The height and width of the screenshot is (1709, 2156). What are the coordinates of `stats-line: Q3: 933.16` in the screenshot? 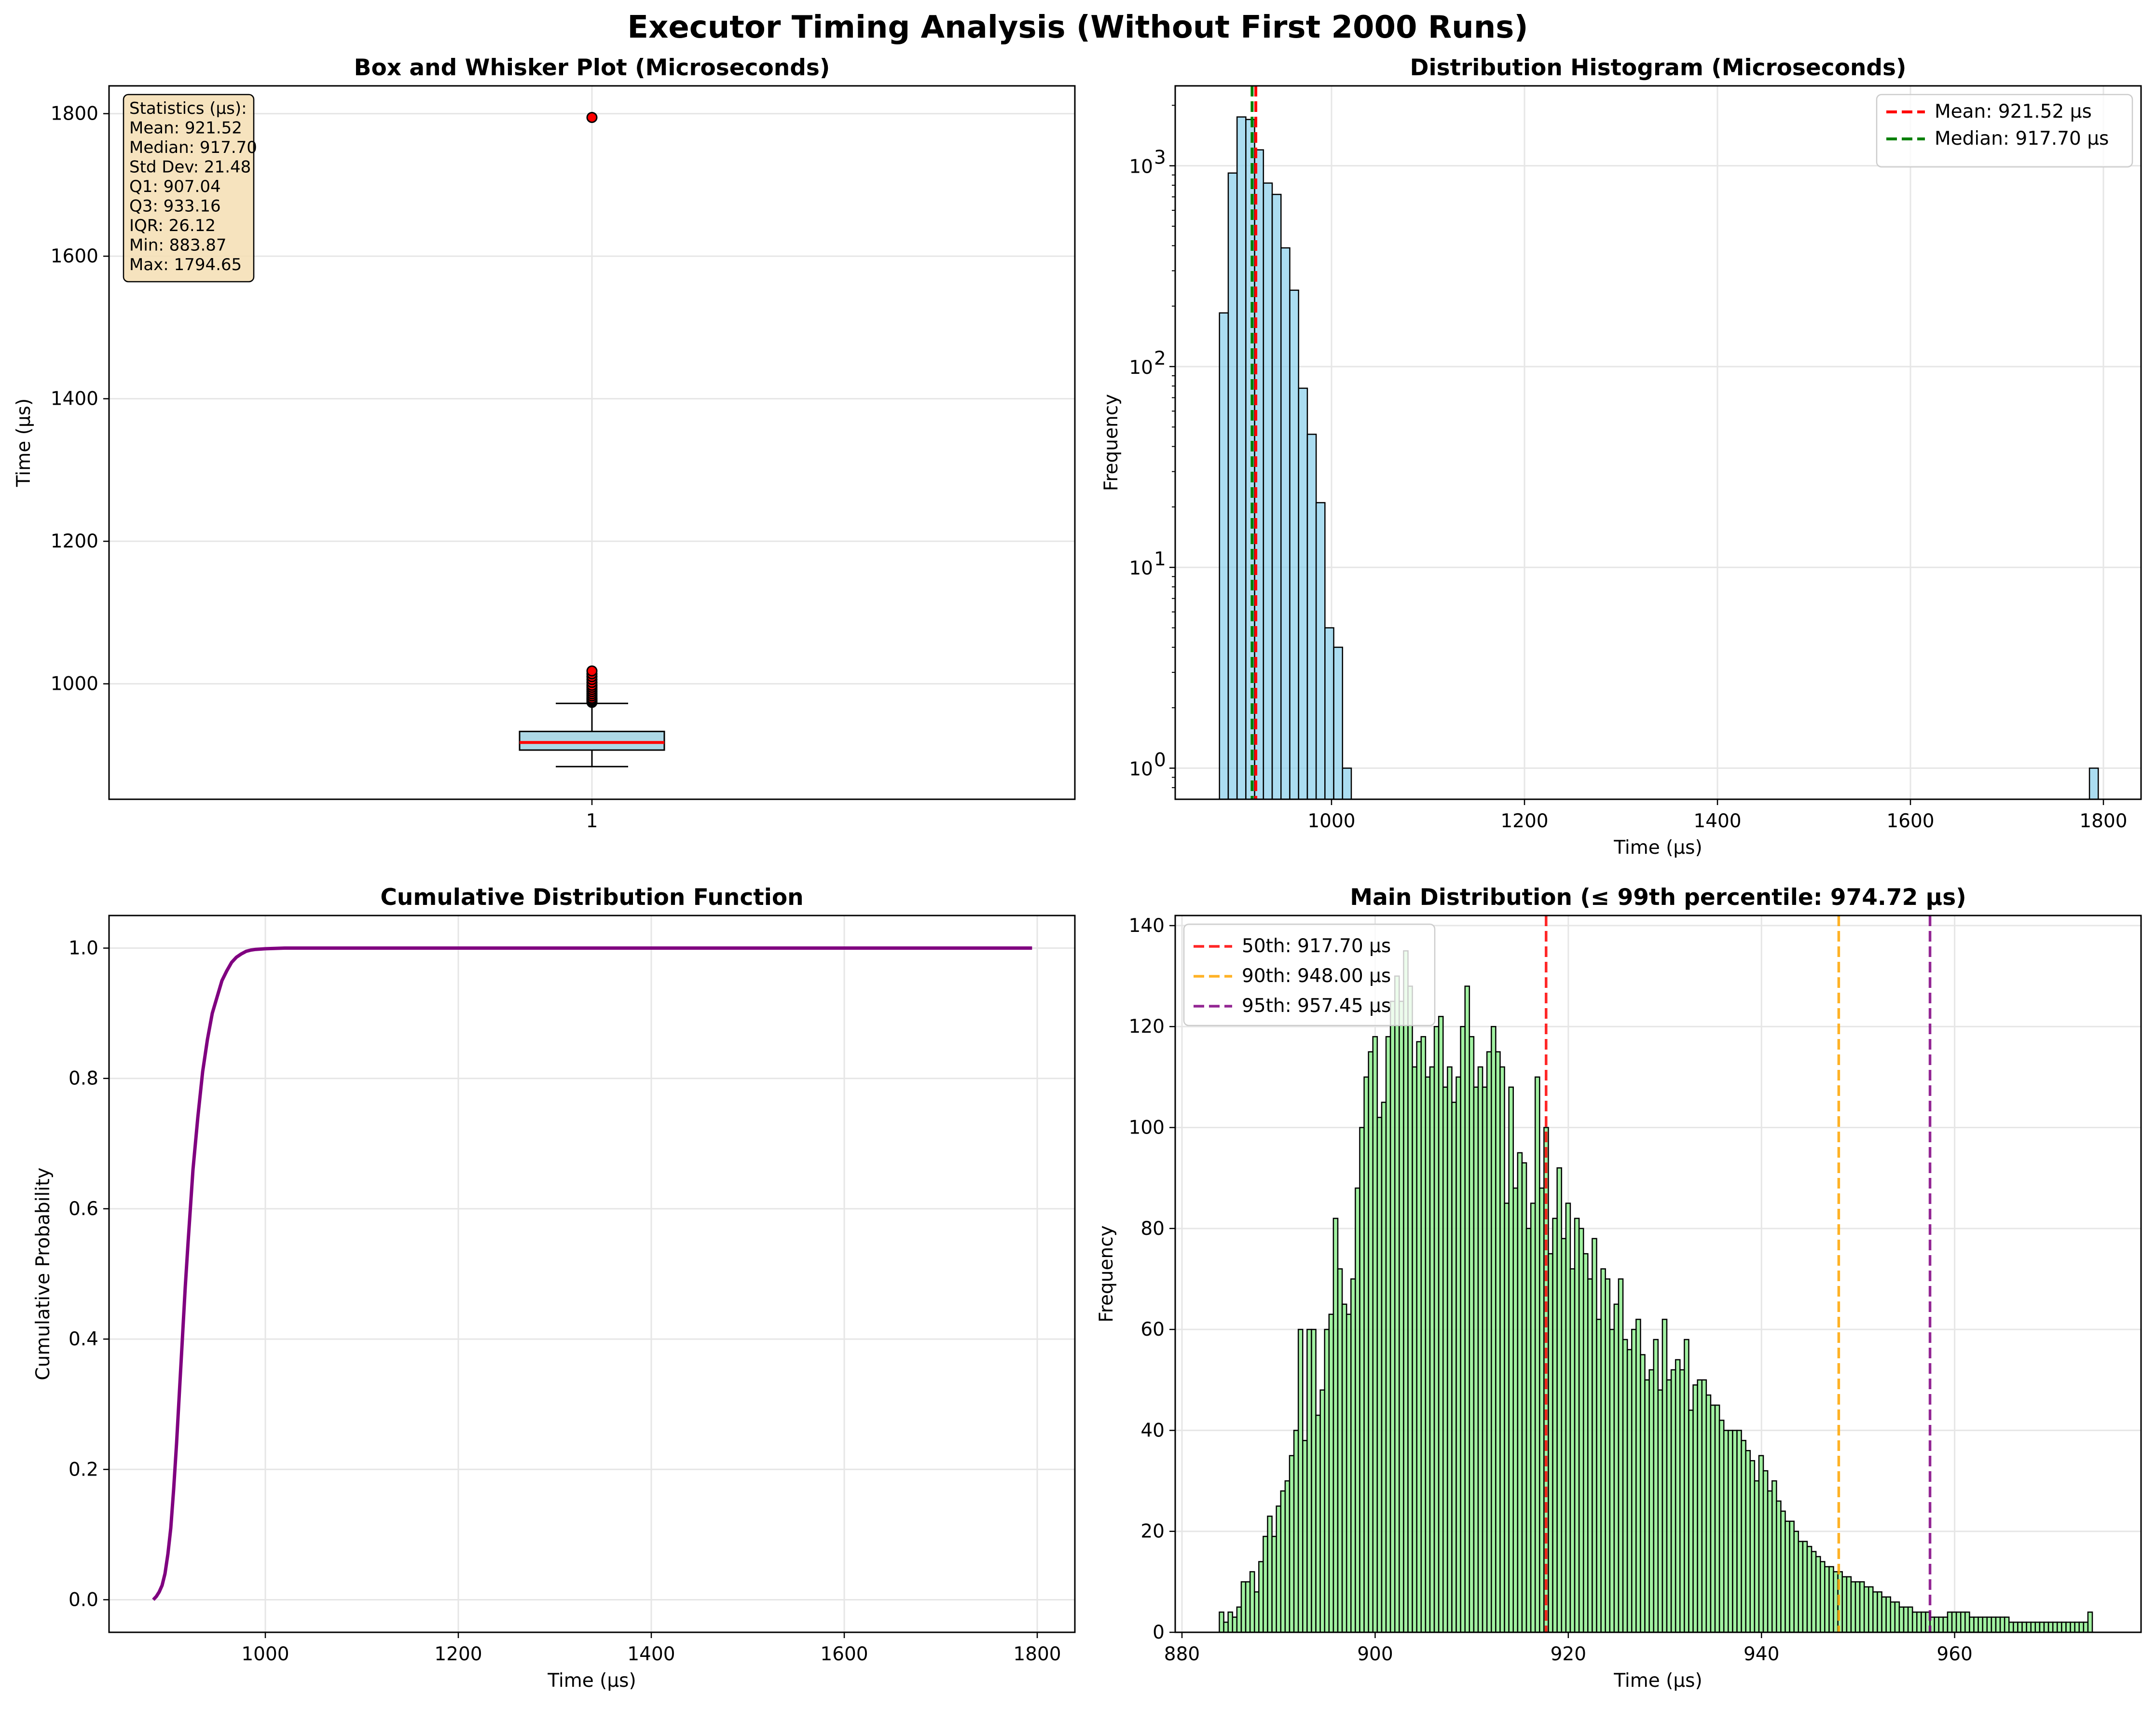 It's located at (175, 206).